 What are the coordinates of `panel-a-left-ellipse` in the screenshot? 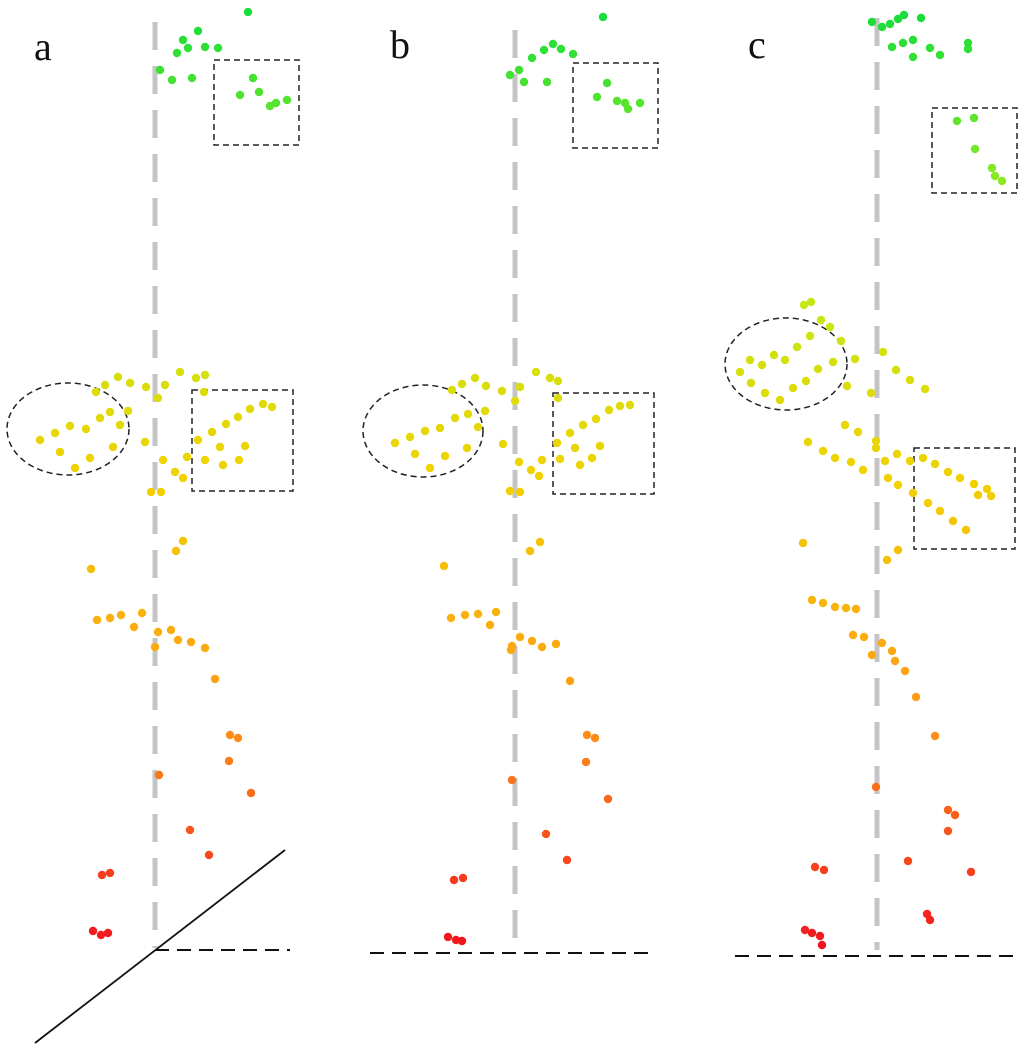 It's located at (68, 429).